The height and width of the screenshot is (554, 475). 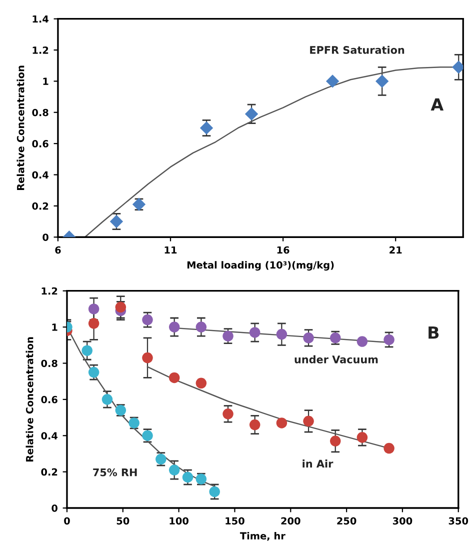 What do you see at coordinates (58, 250) in the screenshot?
I see `x-tick-label: 6` at bounding box center [58, 250].